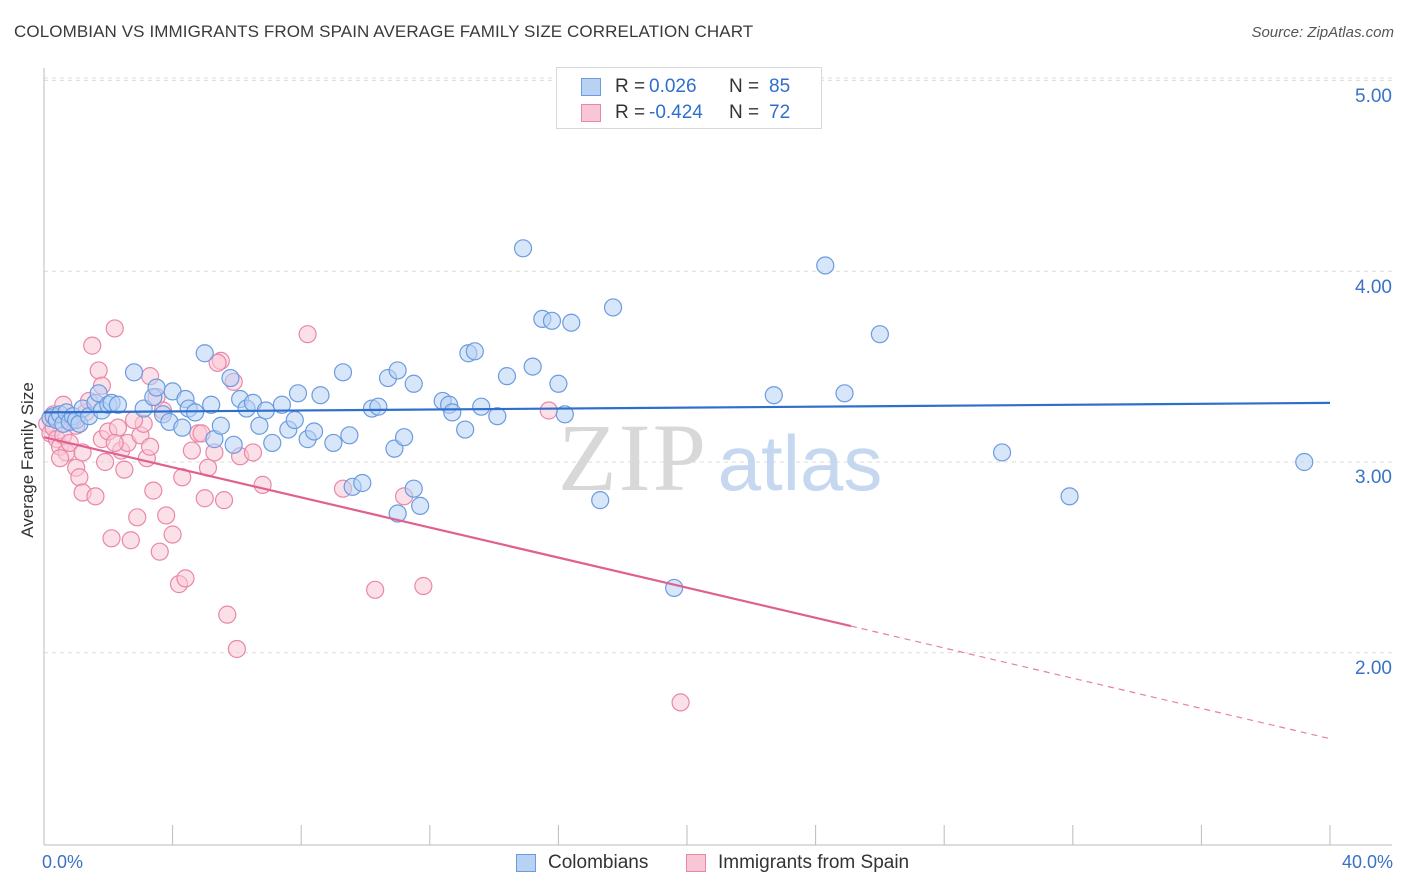  Describe the element at coordinates (673, 86) in the screenshot. I see `legend-r-value: 0.026` at that location.